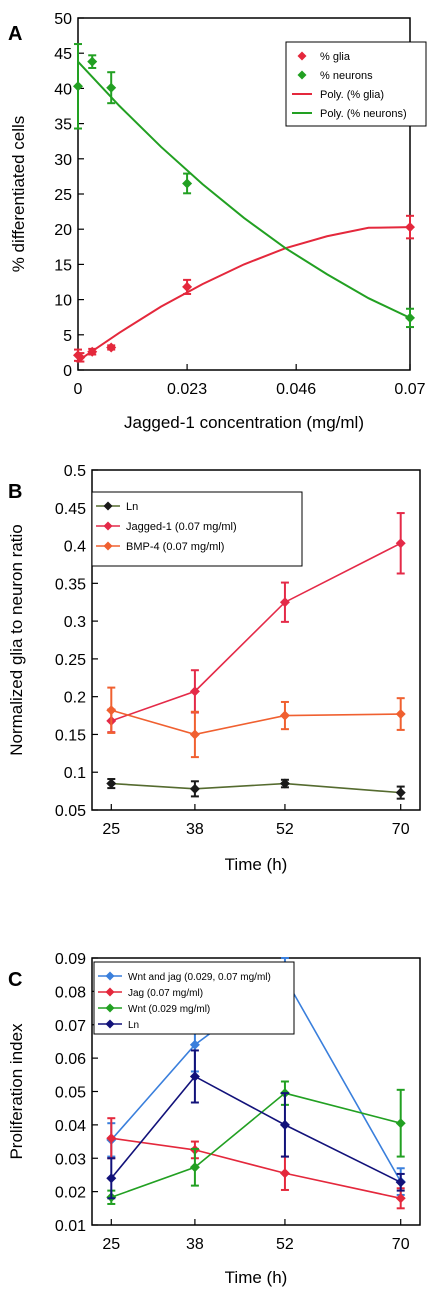 The width and height of the screenshot is (437, 1291). I want to click on y-tick-label: 25, so click(63, 195).